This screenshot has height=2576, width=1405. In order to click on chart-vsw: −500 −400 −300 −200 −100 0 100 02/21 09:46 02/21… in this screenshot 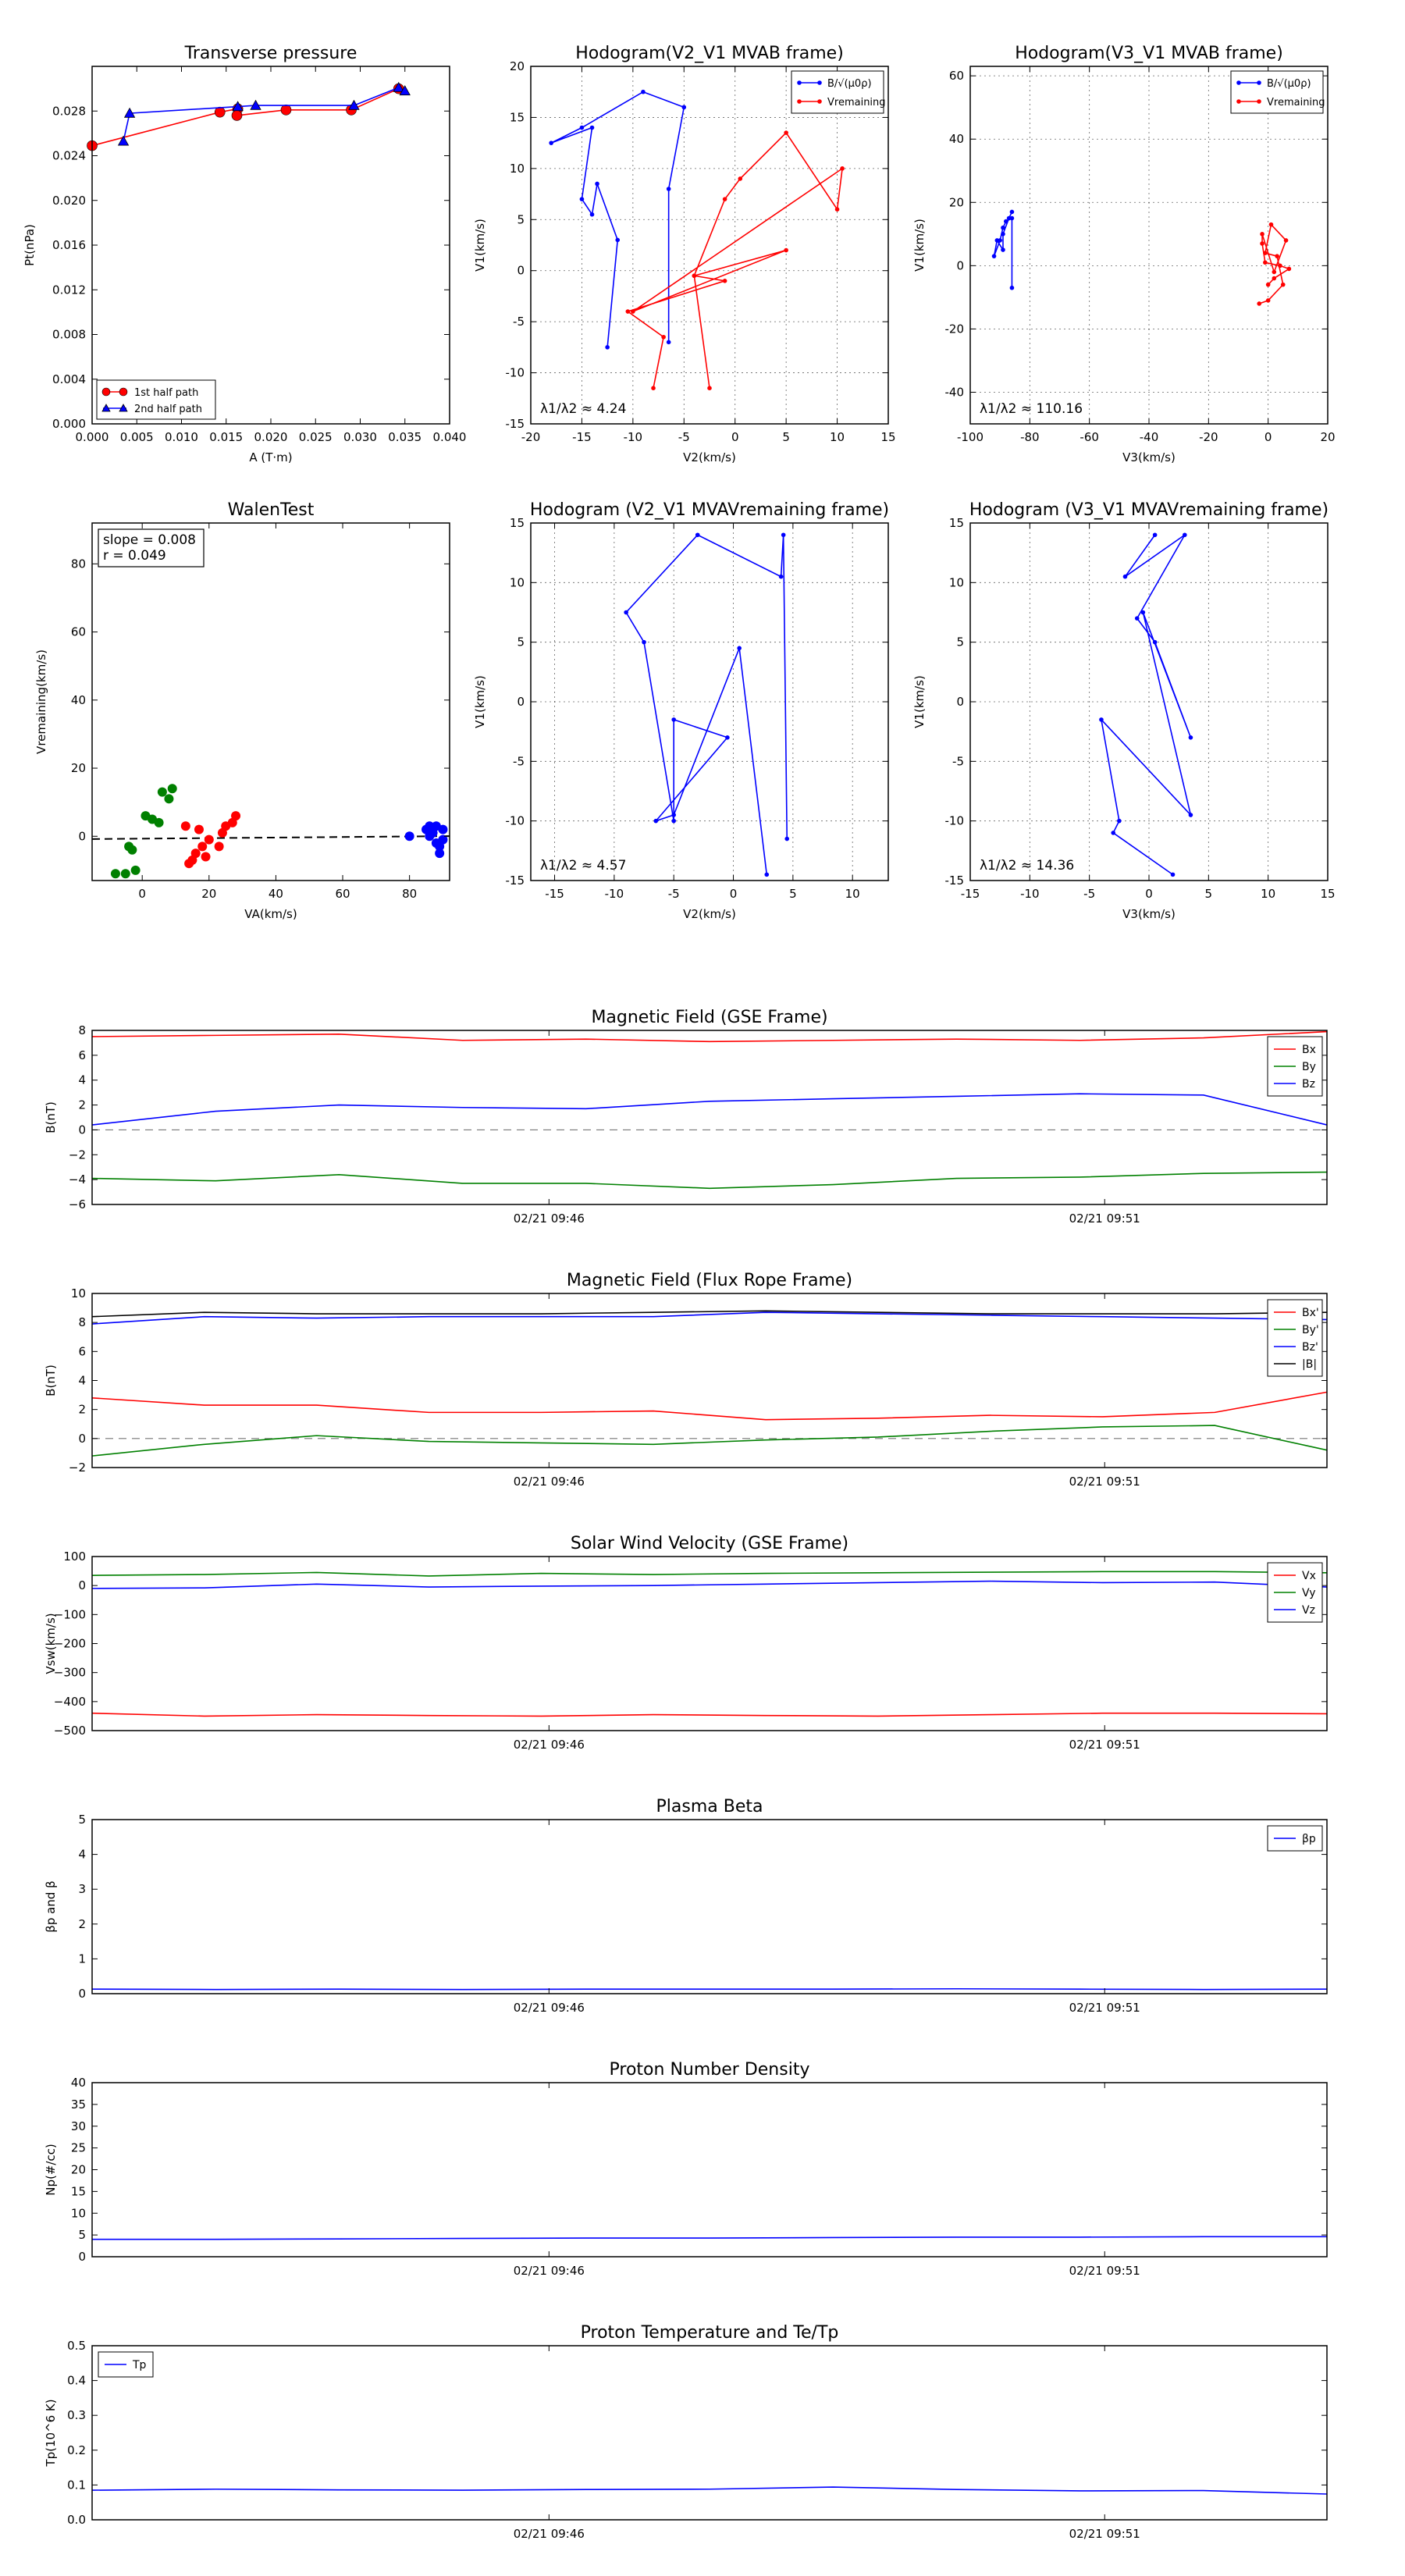, I will do `click(686, 1643)`.